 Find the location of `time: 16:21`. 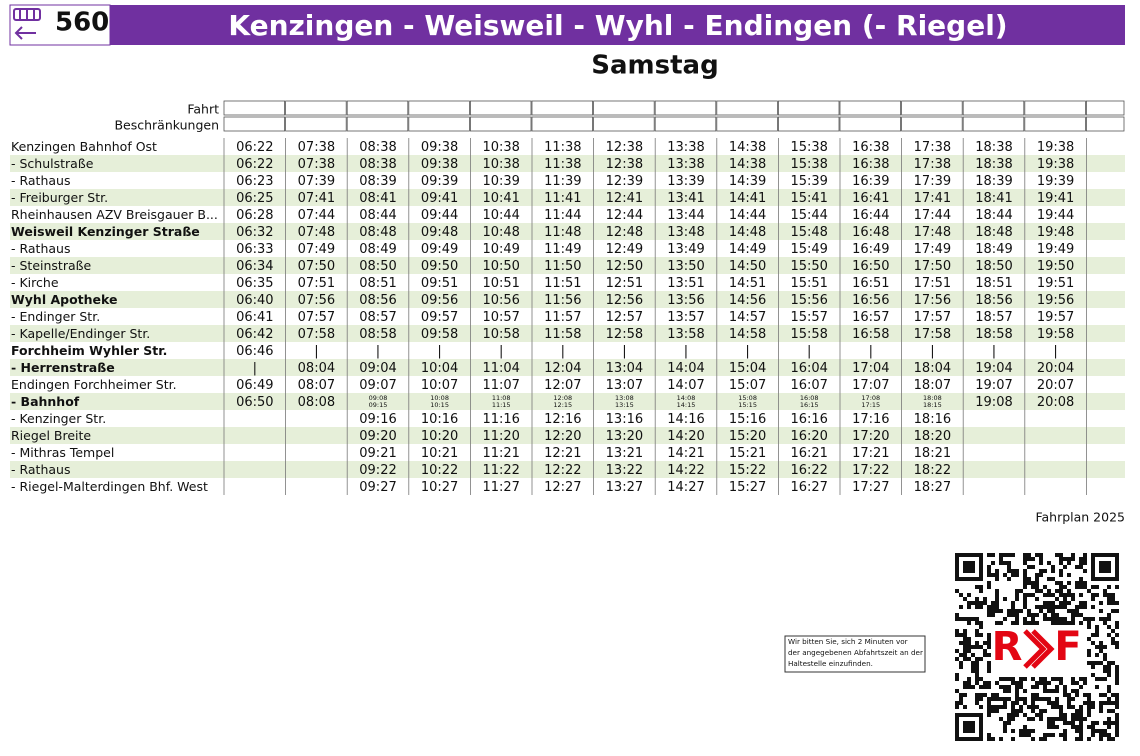

time: 16:21 is located at coordinates (808, 453).